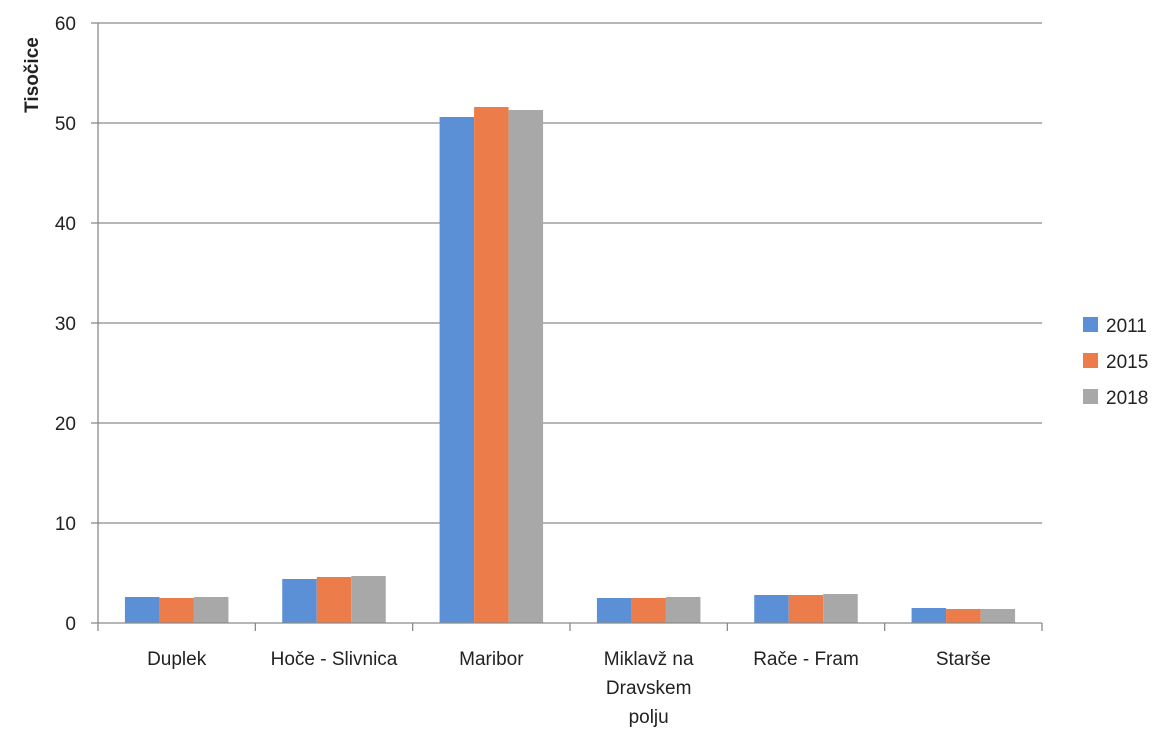 The height and width of the screenshot is (742, 1161). I want to click on y-axis-label: Tisočice, so click(32, 75).